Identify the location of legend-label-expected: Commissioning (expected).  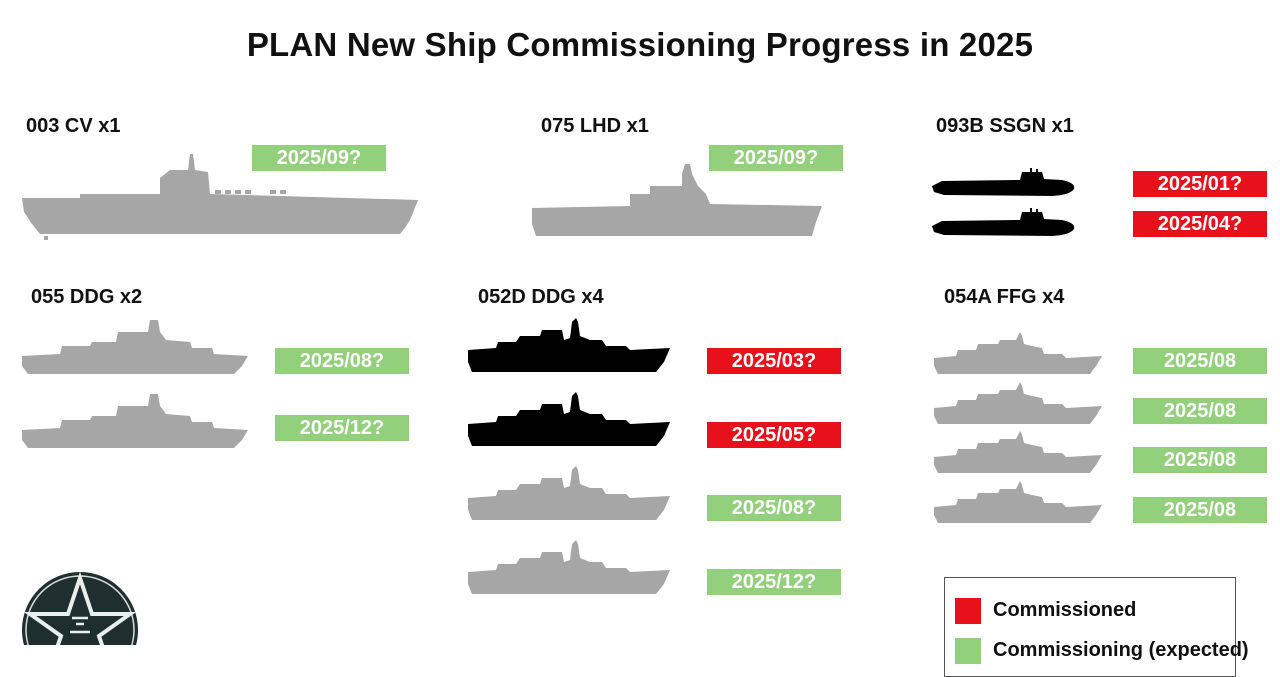
(1121, 650).